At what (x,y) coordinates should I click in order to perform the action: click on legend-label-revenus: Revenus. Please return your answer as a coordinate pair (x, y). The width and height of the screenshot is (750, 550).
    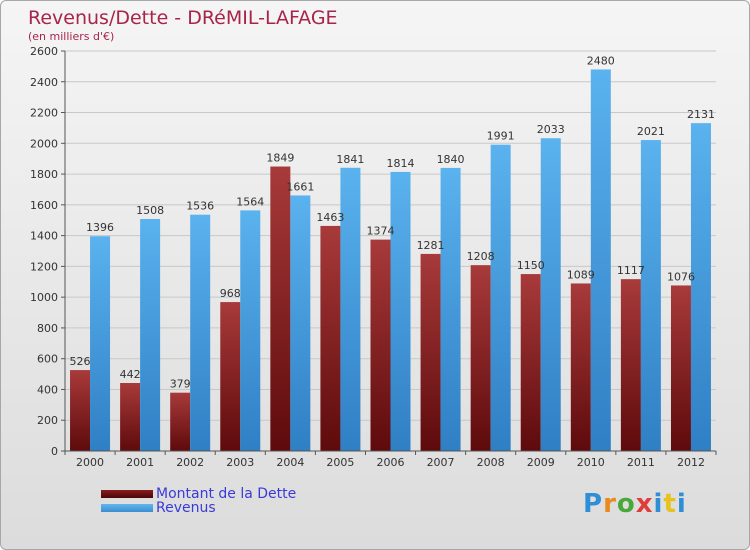
    Looking at the image, I should click on (186, 508).